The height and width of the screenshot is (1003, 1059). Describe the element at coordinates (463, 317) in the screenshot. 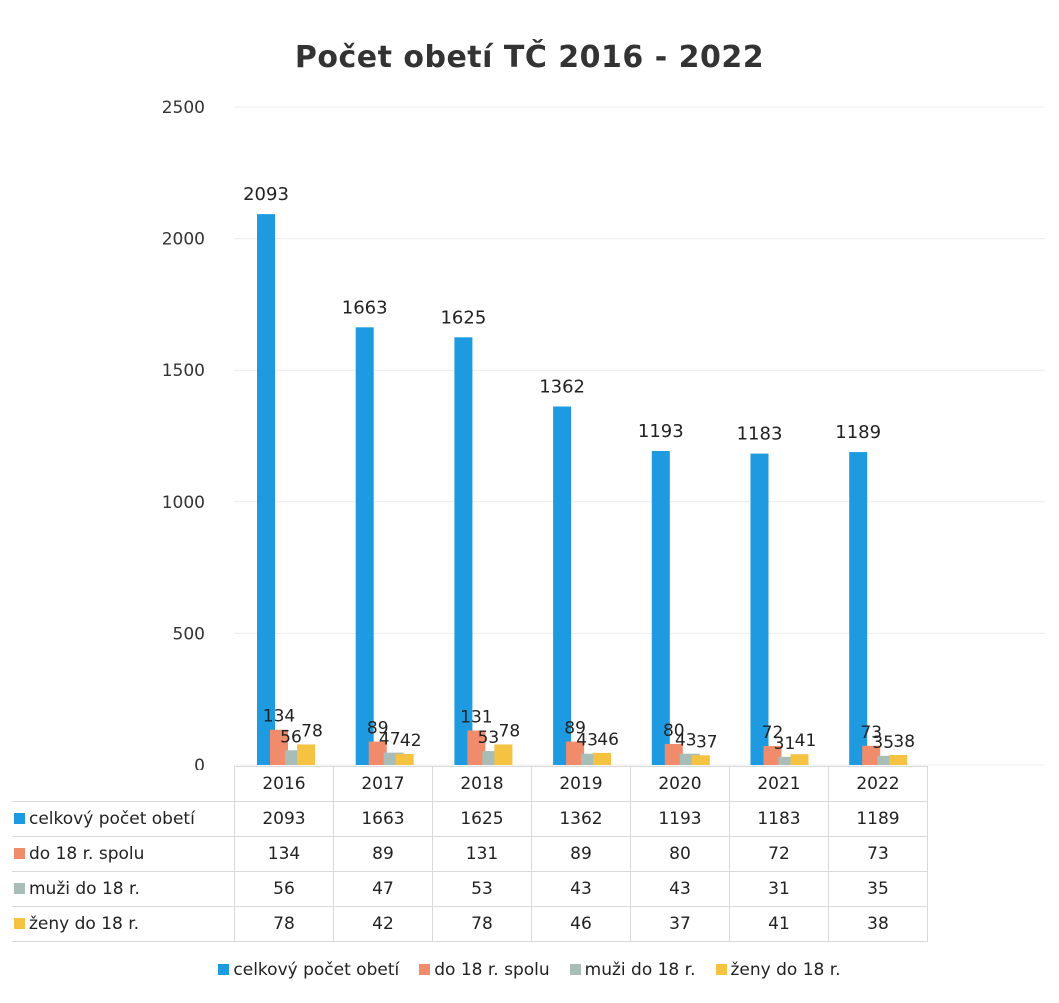

I see `data-label: 1625` at that location.